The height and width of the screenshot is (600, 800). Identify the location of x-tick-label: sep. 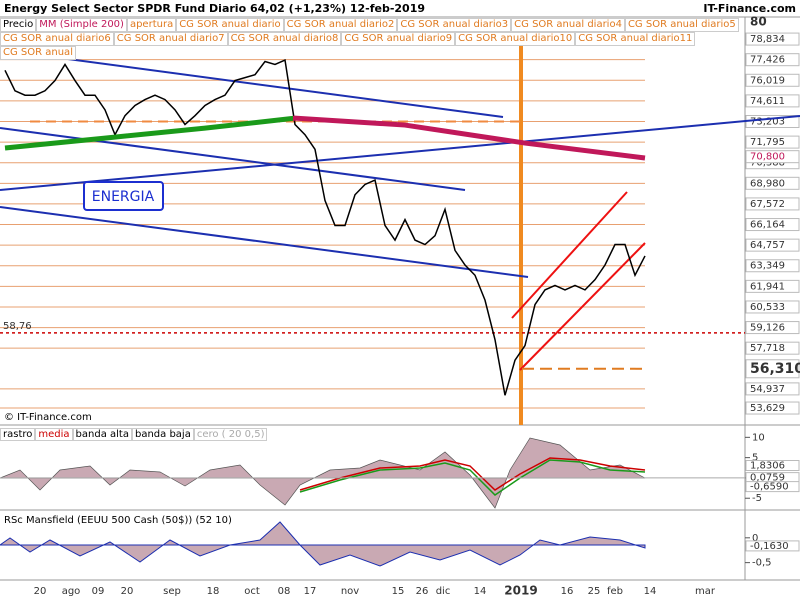
(172, 591).